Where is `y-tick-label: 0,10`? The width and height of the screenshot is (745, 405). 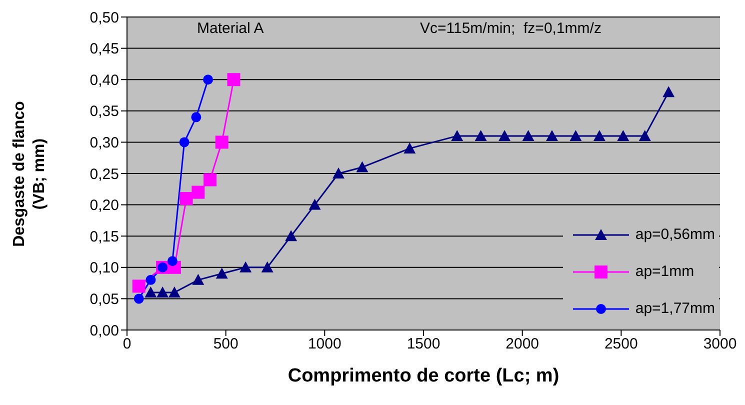
y-tick-label: 0,10 is located at coordinates (104, 268).